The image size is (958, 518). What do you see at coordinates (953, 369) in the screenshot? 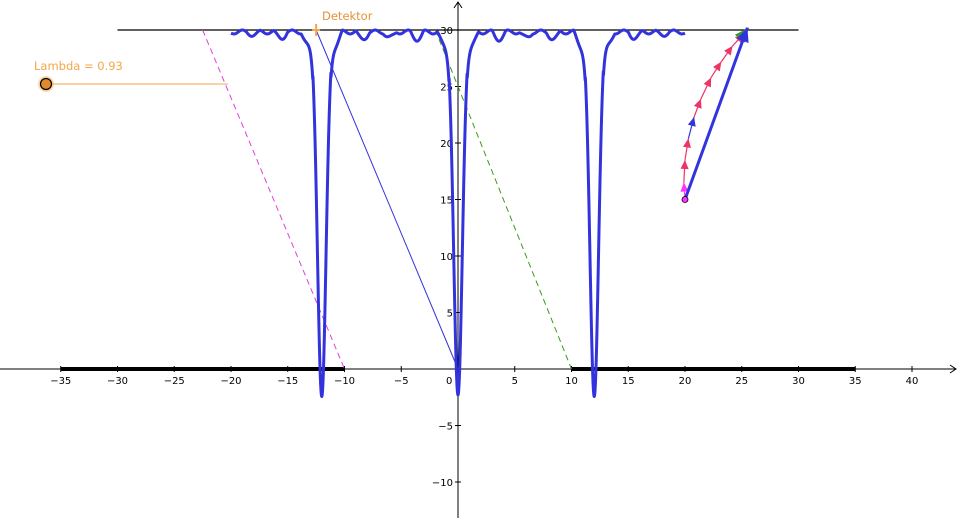
I see `x-axis-arrow` at bounding box center [953, 369].